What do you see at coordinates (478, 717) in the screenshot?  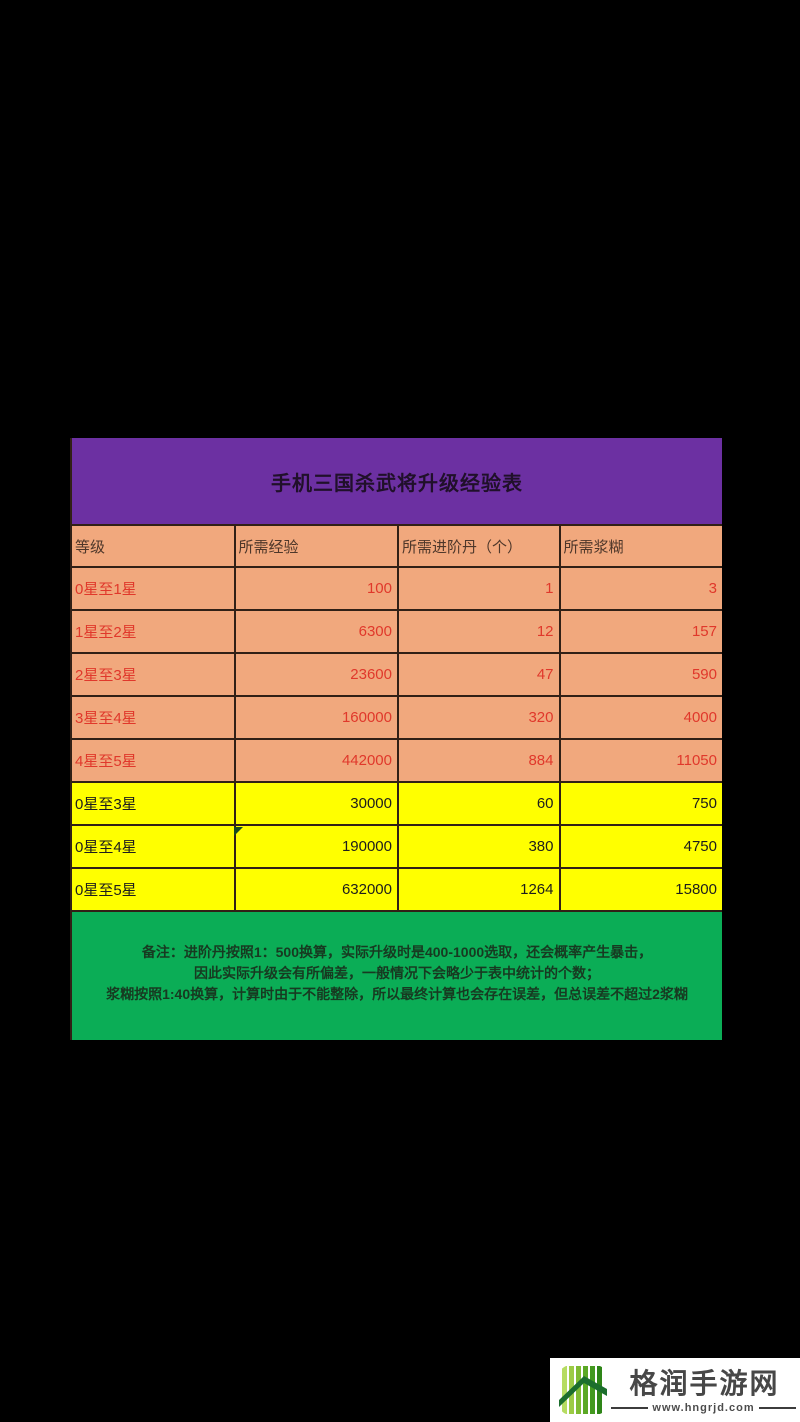 I see `cell-pills: 320` at bounding box center [478, 717].